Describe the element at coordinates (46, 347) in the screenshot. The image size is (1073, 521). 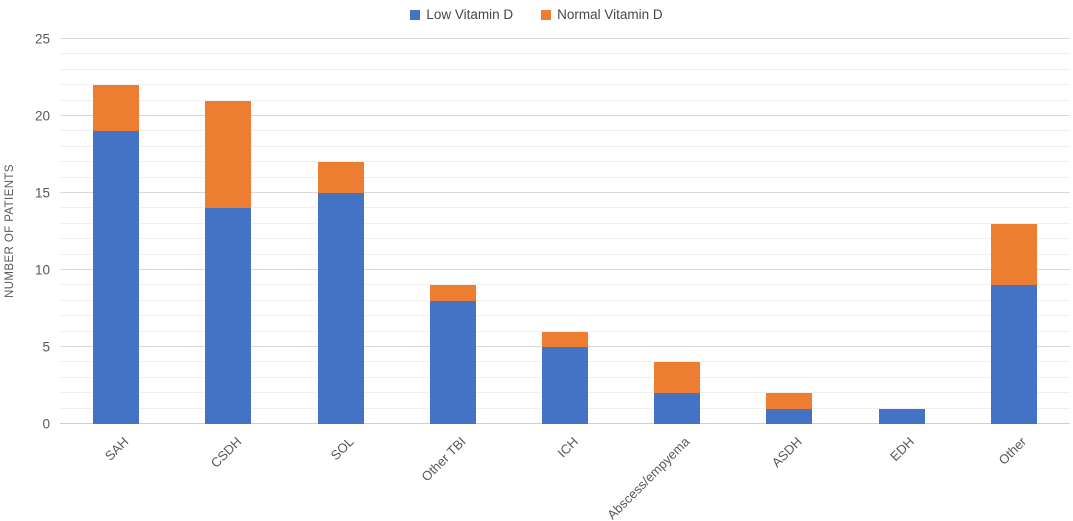
I see `y-tick-label: 5` at that location.